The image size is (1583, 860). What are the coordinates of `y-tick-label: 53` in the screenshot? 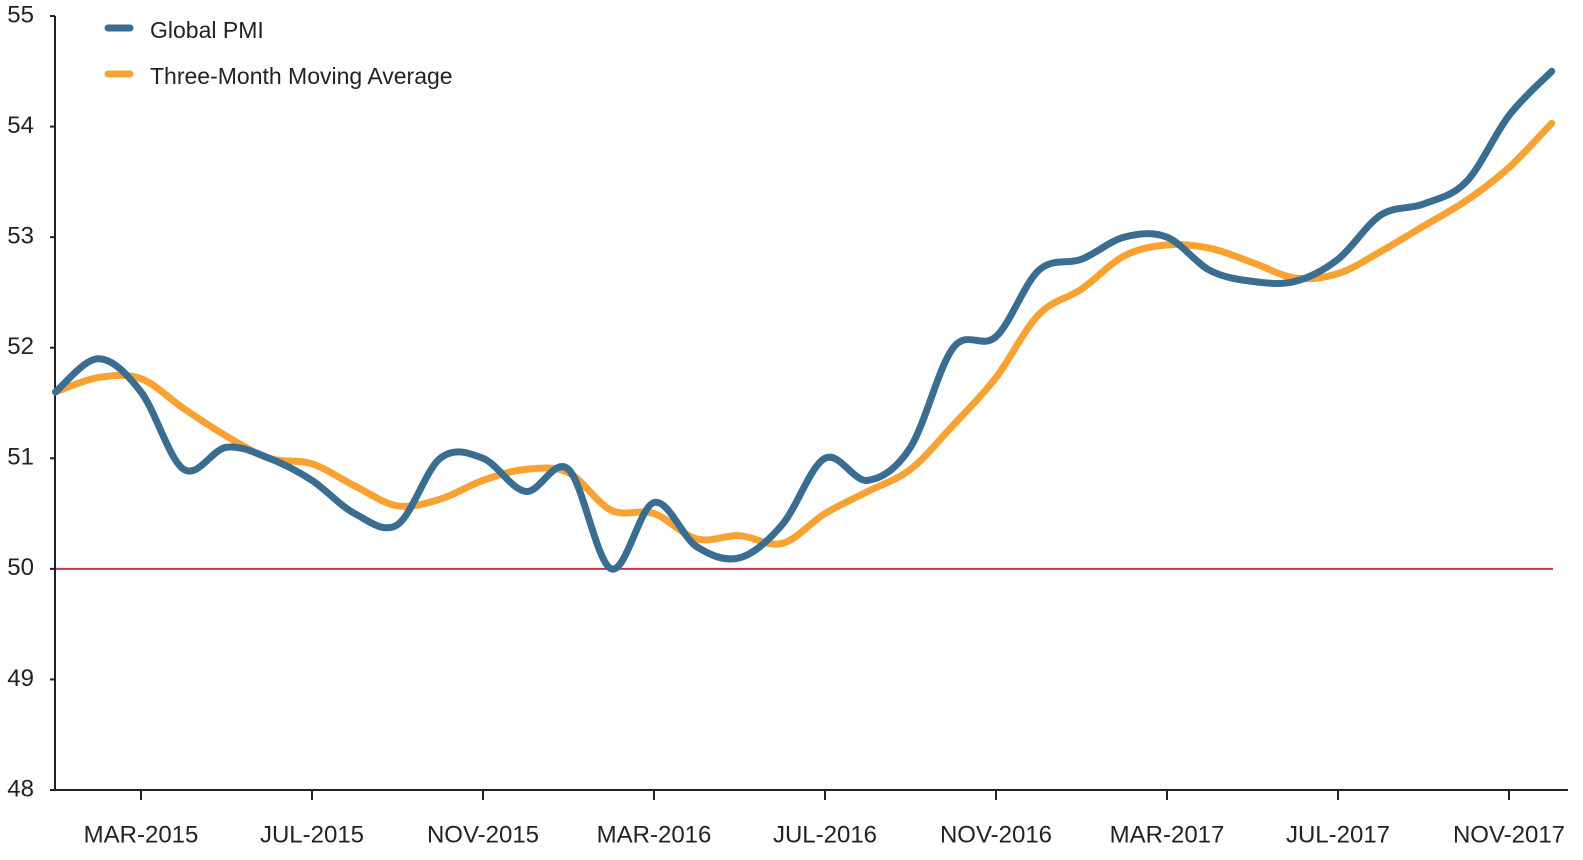 It's located at (20, 235).